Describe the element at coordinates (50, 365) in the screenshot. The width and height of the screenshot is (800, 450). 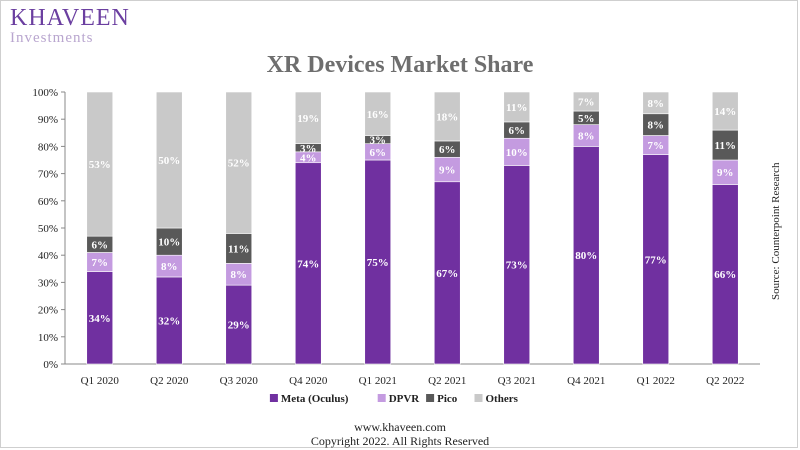
I see `y-tick-label: 0%` at that location.